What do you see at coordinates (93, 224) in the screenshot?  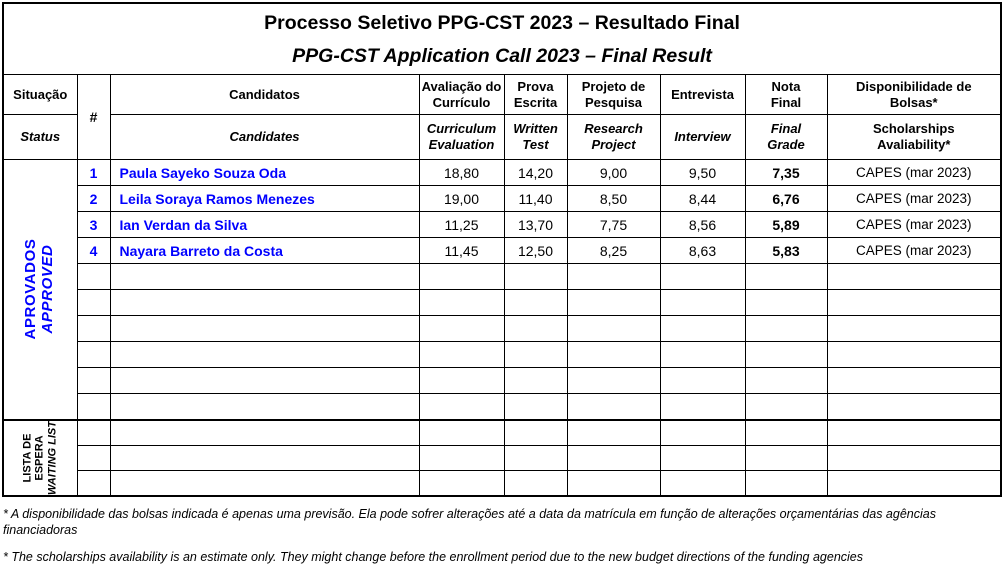 I see `rank-cell: 3` at bounding box center [93, 224].